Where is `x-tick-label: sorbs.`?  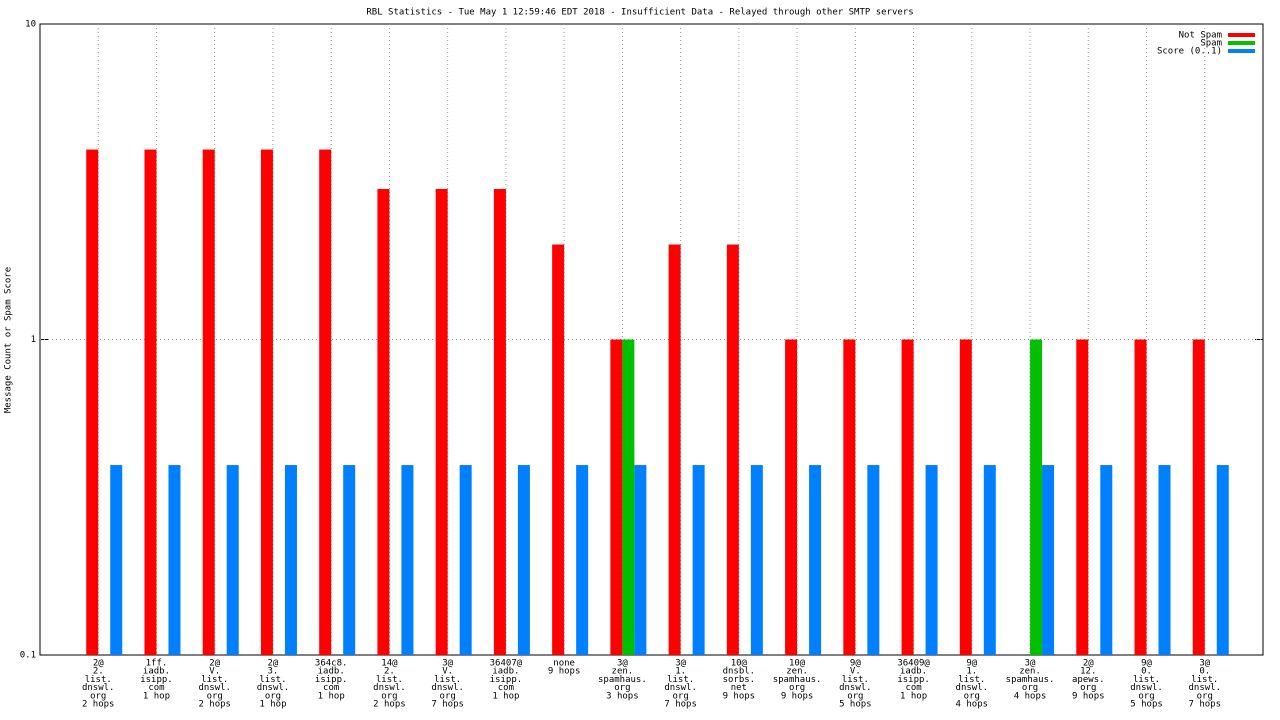 x-tick-label: sorbs. is located at coordinates (739, 680).